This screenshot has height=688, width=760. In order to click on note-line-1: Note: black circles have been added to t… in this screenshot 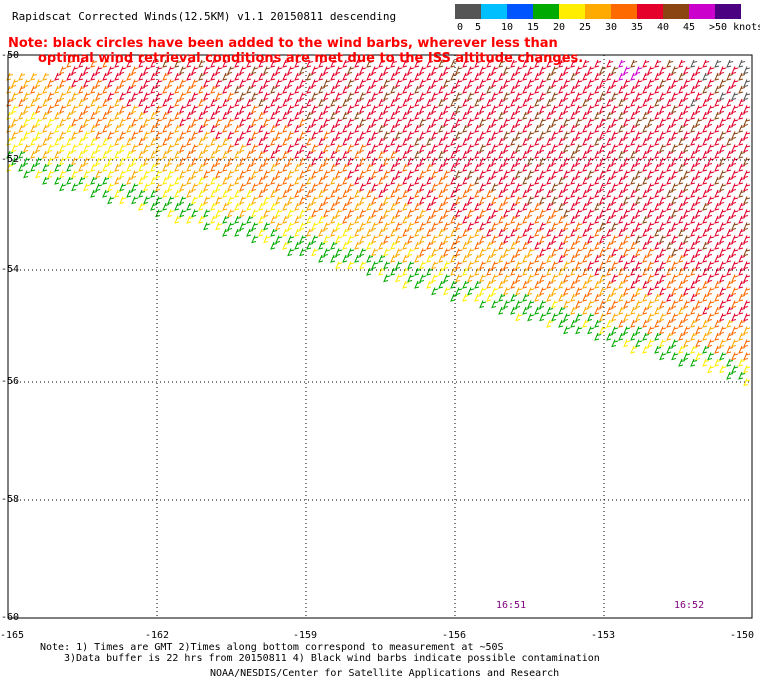, I will do `click(283, 43)`.